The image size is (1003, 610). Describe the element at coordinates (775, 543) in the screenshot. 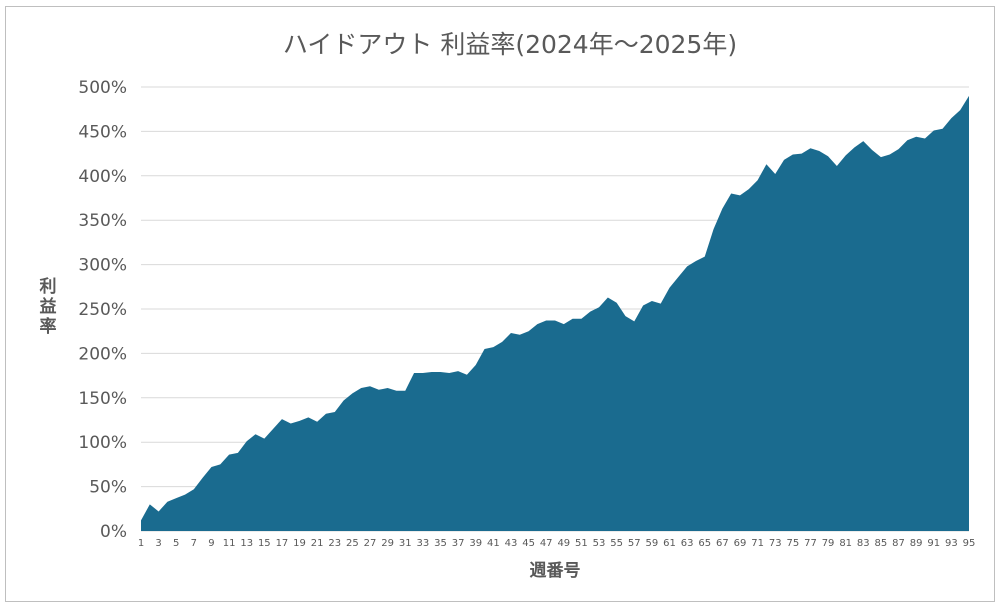

I see `x-tick-label: 73` at that location.